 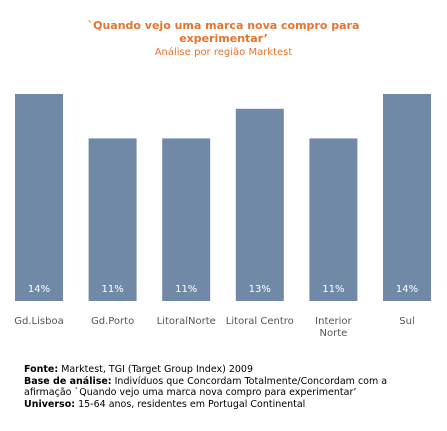 What do you see at coordinates (259, 204) in the screenshot?
I see `bar-litoral-centro` at bounding box center [259, 204].